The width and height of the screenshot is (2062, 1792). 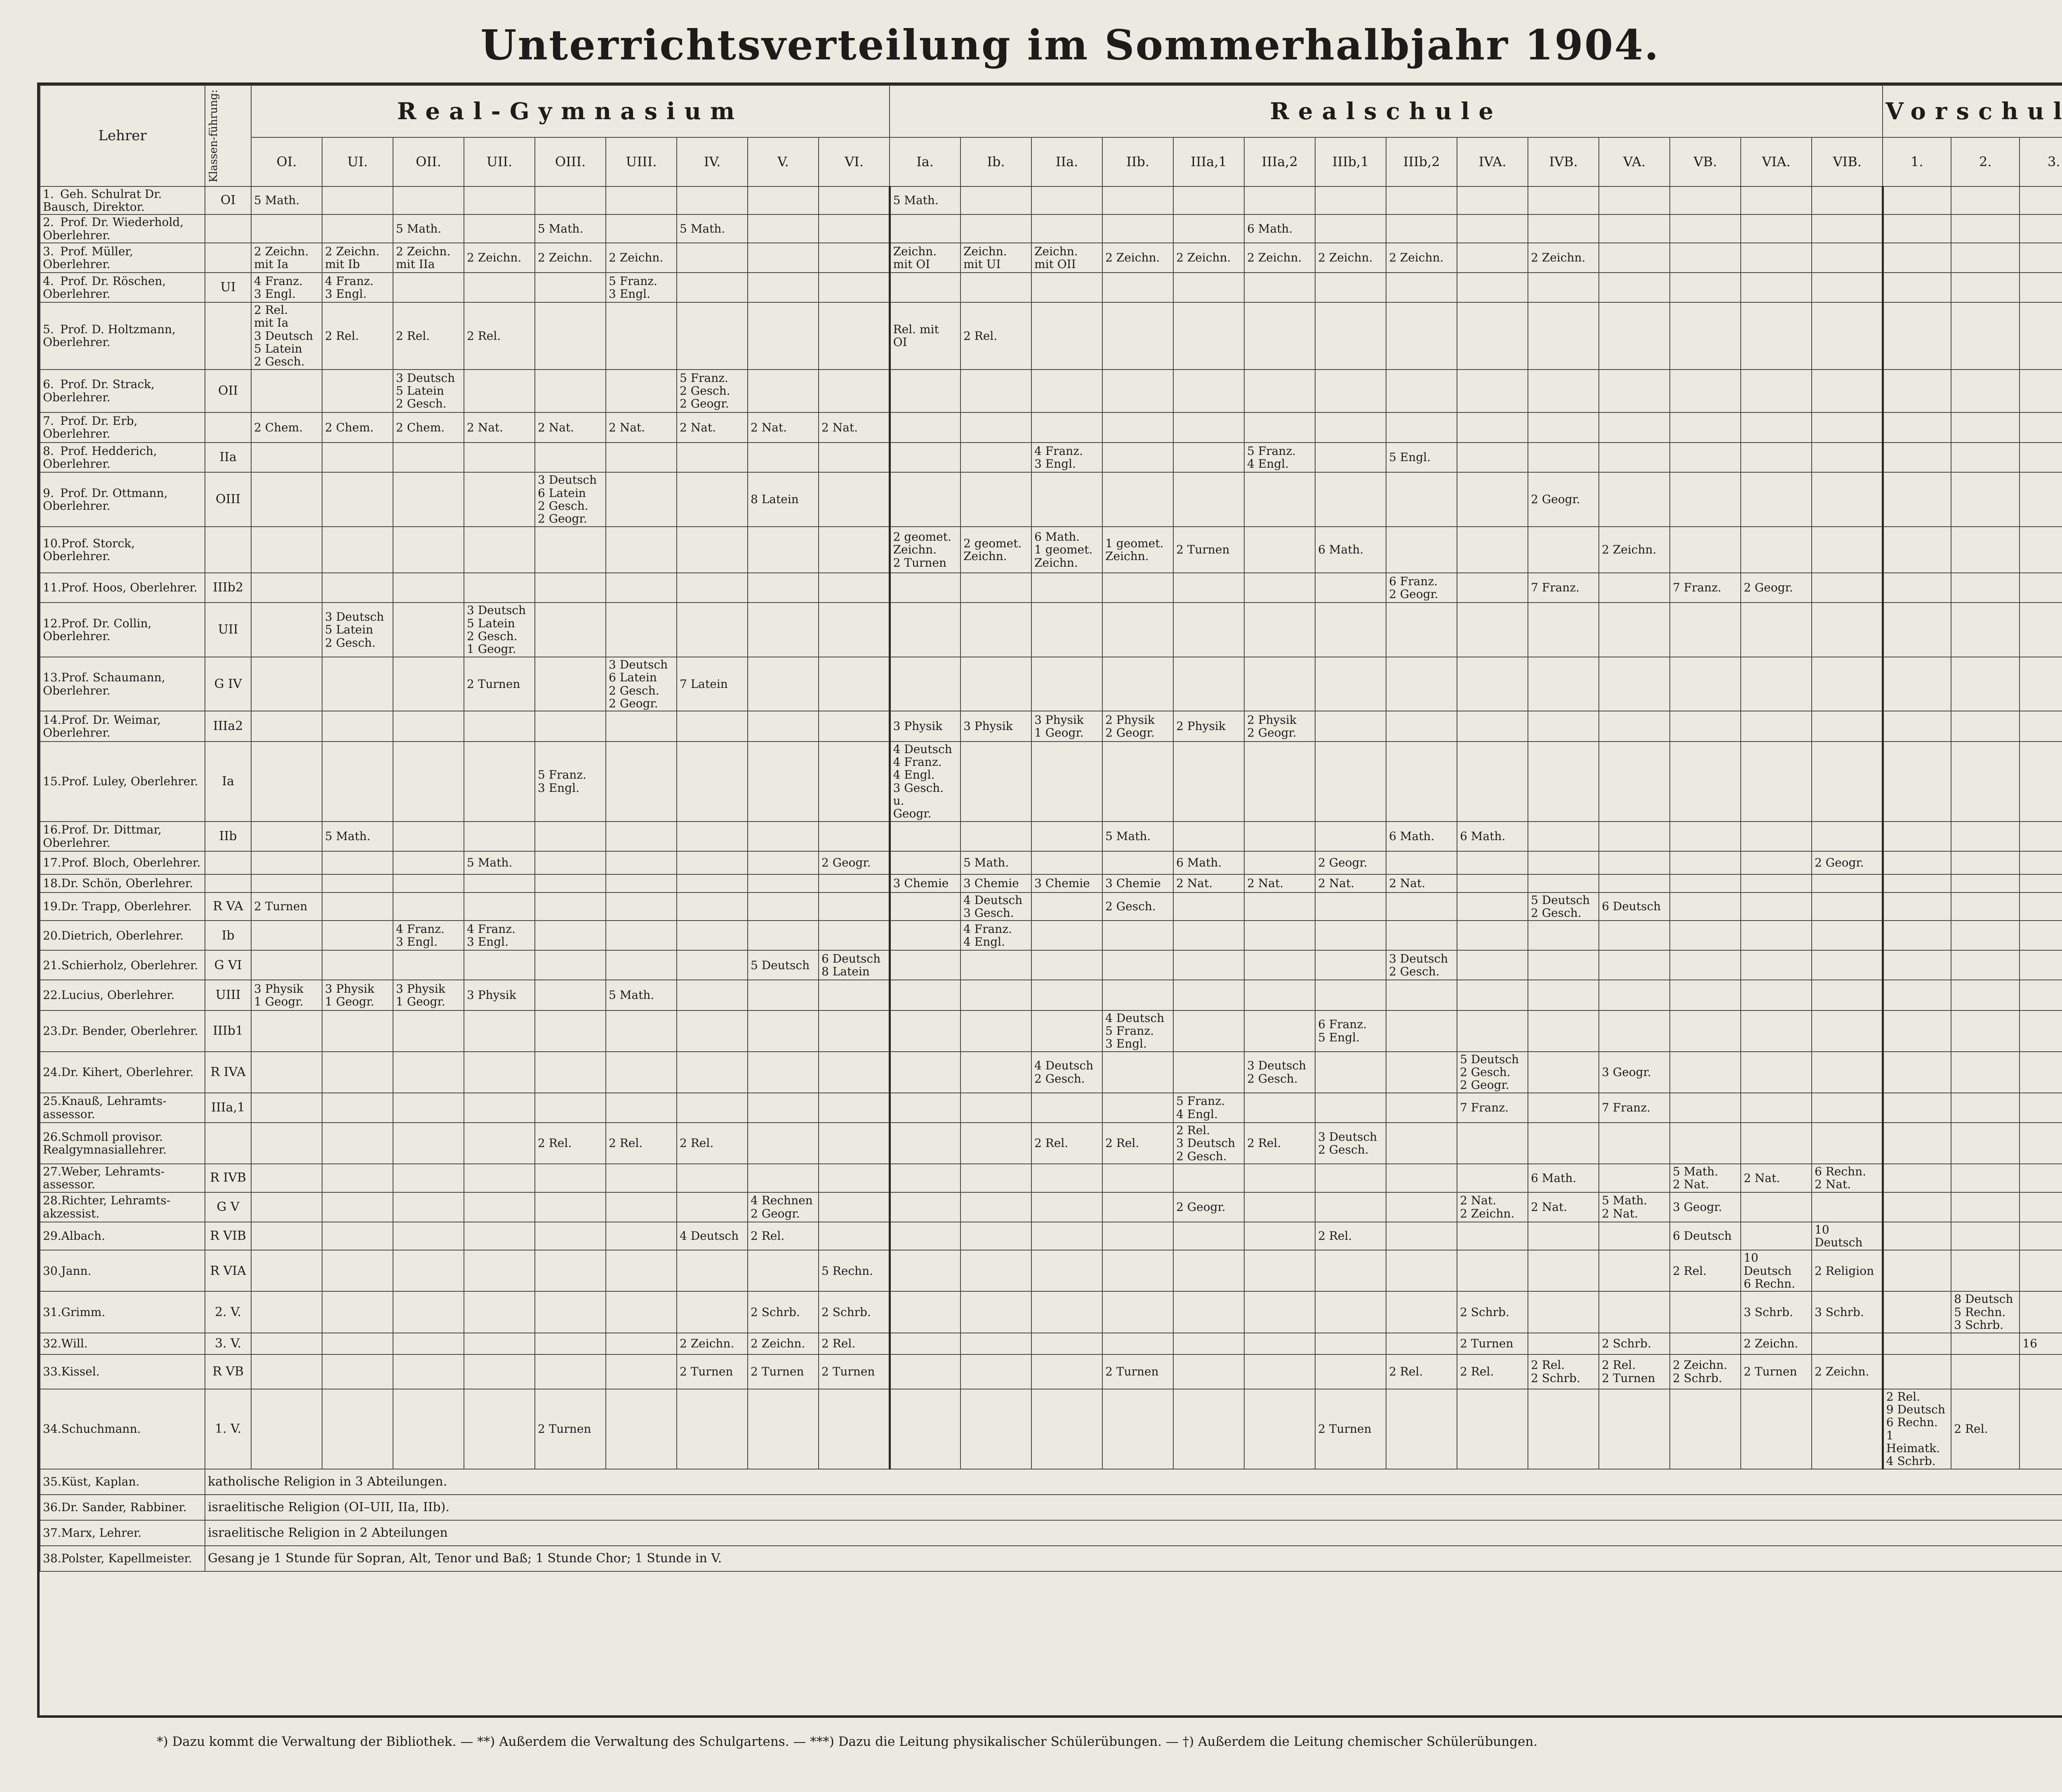 I want to click on lesson-cell: 10 Deutsch 6 Rechn., so click(x=1776, y=1271).